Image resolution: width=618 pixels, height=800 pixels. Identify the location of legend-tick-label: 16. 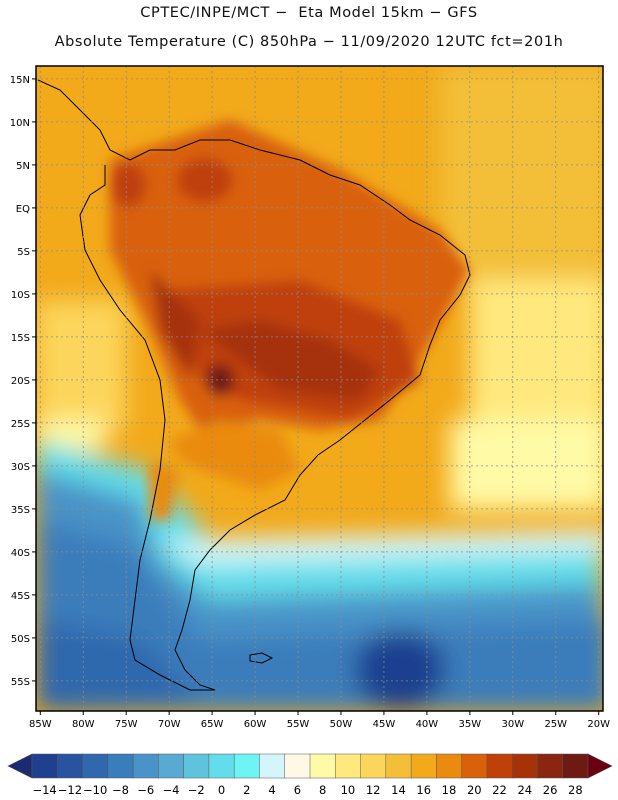
(423, 790).